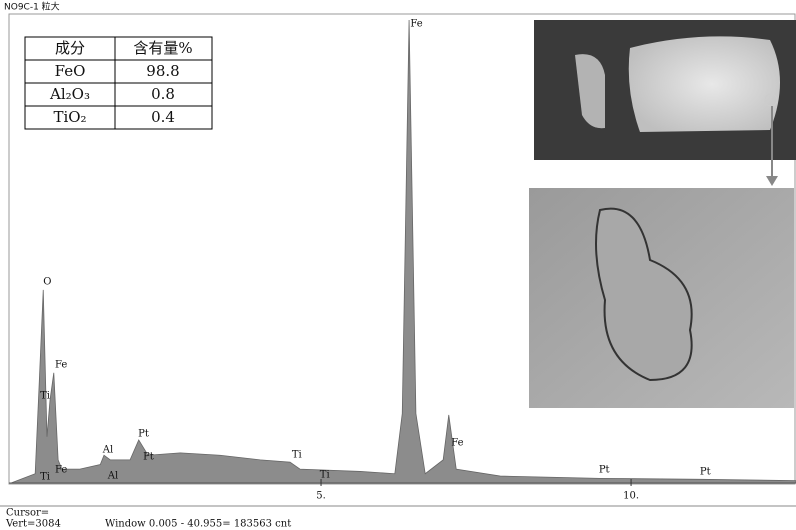 Image resolution: width=796 pixels, height=530 pixels. I want to click on footer-window: Window 0.005 - 40.955= 183563 cnt, so click(198, 524).